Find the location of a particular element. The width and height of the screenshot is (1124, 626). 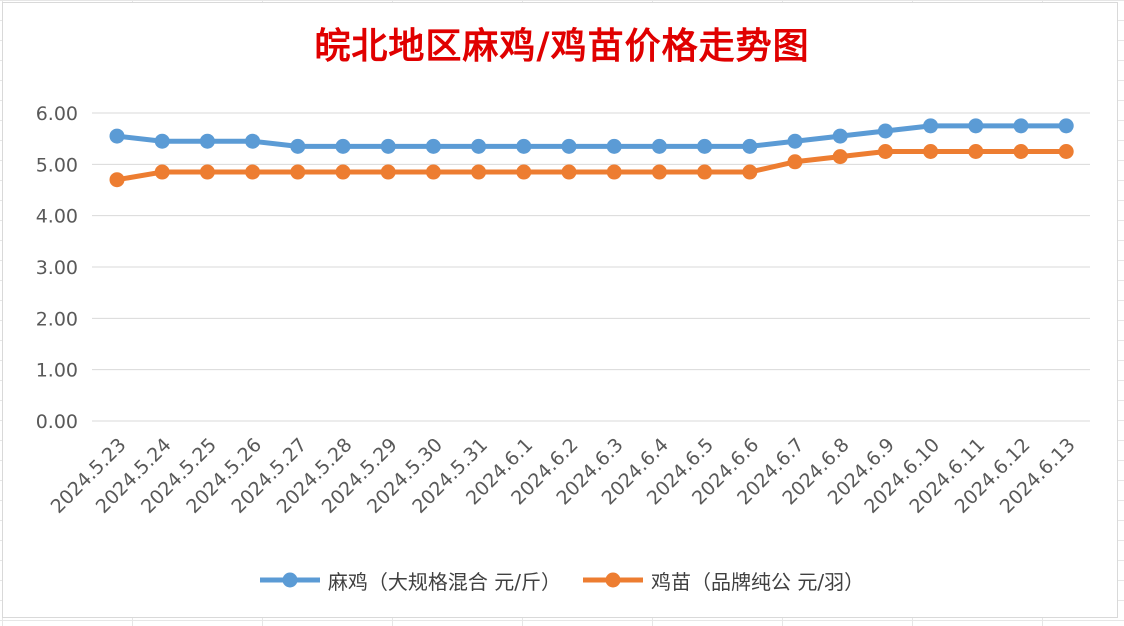

legend-item-series-2: 鸡苗（品牌纯公 元/羽） is located at coordinates (723, 580).